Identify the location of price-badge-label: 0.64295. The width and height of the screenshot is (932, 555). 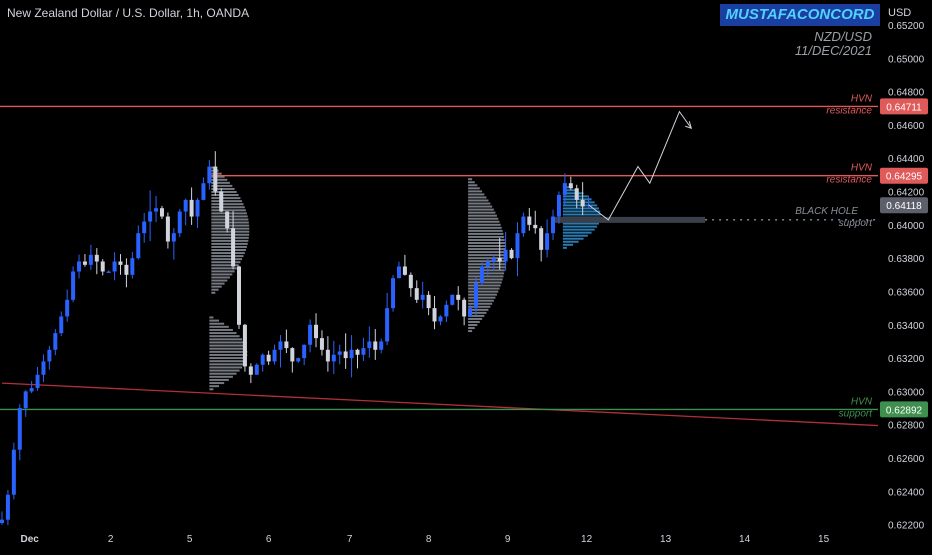
(904, 177).